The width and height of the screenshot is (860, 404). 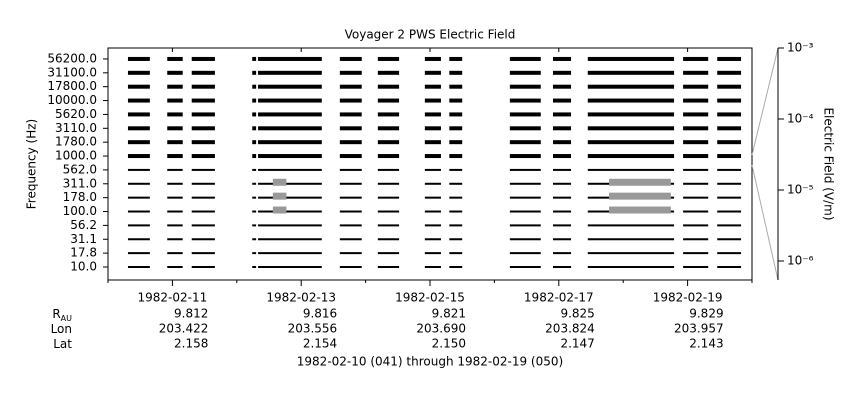 I want to click on ephemeris-label-text: Lon, so click(x=61, y=329).